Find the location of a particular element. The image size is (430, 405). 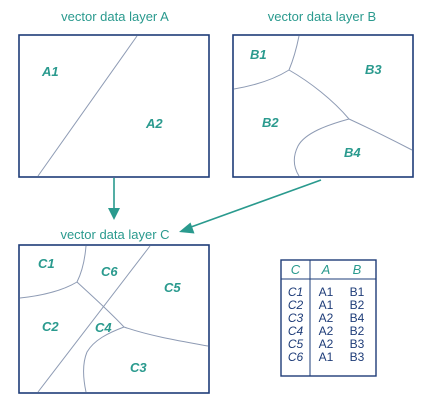

layer-c-title: vector data layer C is located at coordinates (115, 234).